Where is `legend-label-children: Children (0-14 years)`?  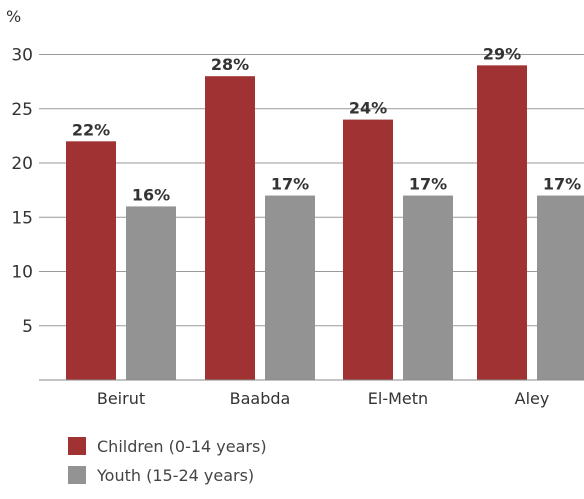
legend-label-children: Children (0-14 years) is located at coordinates (182, 446).